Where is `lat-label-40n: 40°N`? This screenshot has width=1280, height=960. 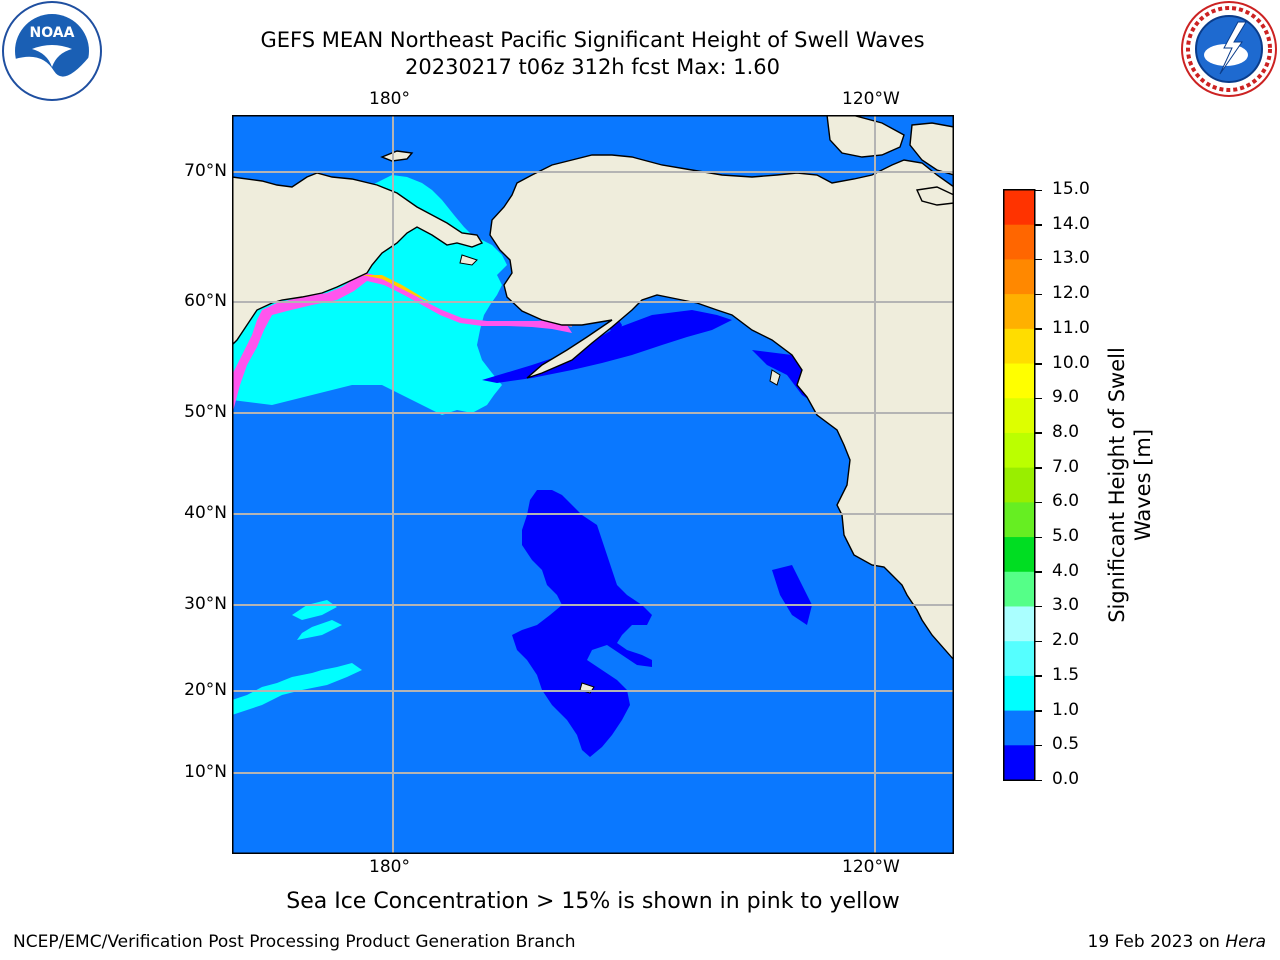 lat-label-40n: 40°N is located at coordinates (205, 513).